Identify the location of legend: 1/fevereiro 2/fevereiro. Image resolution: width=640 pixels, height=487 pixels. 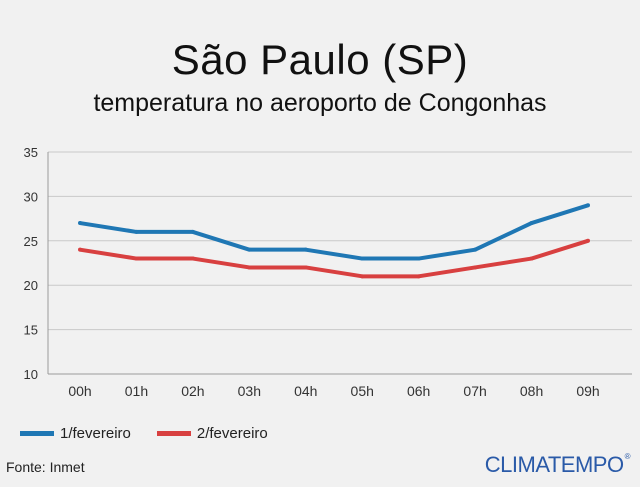
(157, 433).